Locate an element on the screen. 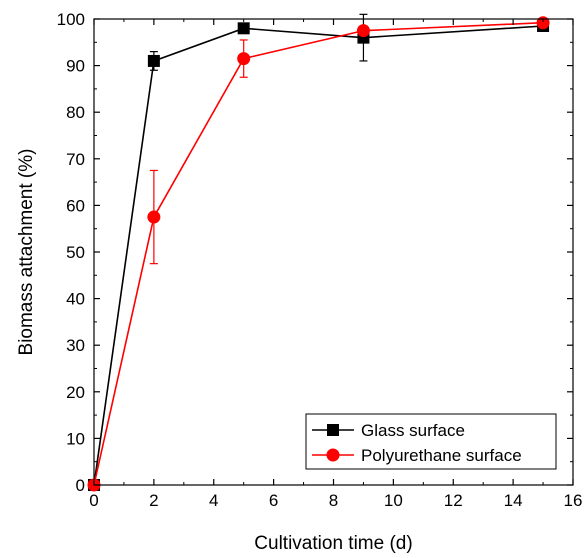 This screenshot has height=558, width=587. x-tick-label: 2 is located at coordinates (153, 500).